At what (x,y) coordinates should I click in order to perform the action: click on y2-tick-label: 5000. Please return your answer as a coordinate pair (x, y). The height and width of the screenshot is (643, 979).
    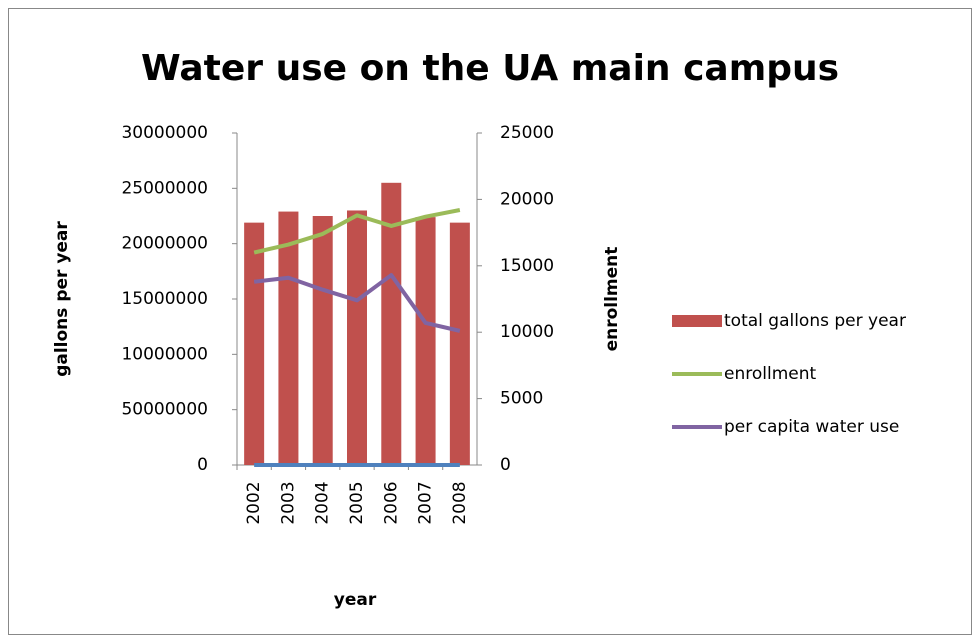
    Looking at the image, I should click on (521, 399).